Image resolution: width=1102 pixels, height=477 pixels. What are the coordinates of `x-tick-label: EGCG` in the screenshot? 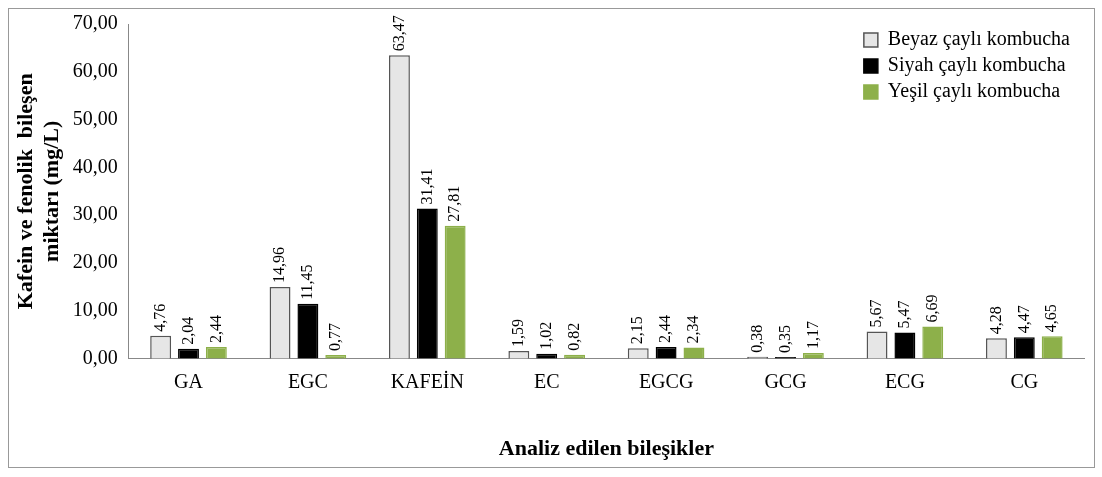 It's located at (666, 380).